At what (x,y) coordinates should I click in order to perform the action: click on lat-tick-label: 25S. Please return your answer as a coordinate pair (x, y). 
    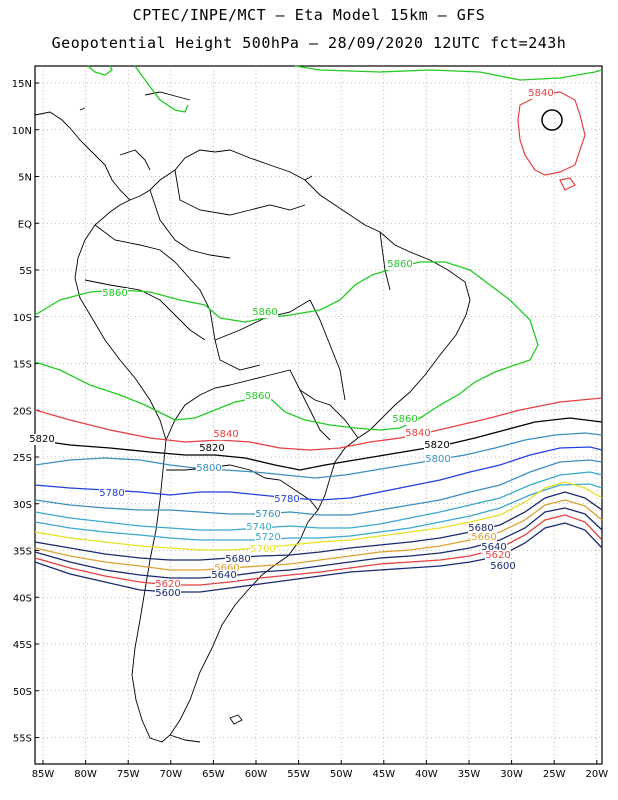
    Looking at the image, I should click on (22, 458).